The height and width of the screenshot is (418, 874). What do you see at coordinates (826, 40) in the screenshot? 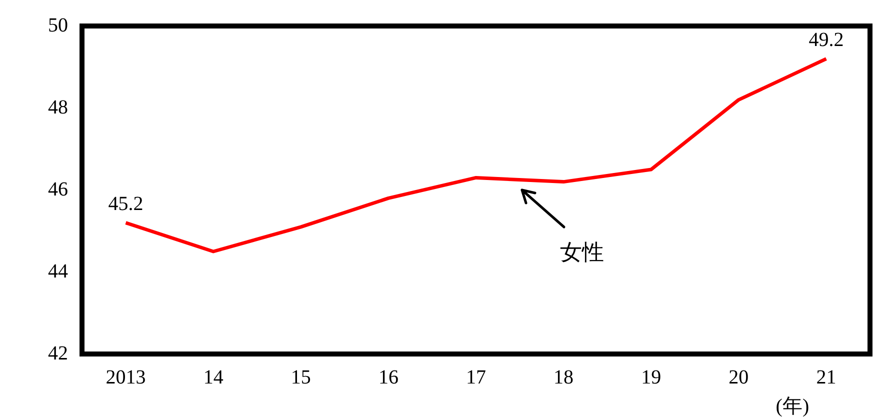
I see `data-label: 49.2` at bounding box center [826, 40].